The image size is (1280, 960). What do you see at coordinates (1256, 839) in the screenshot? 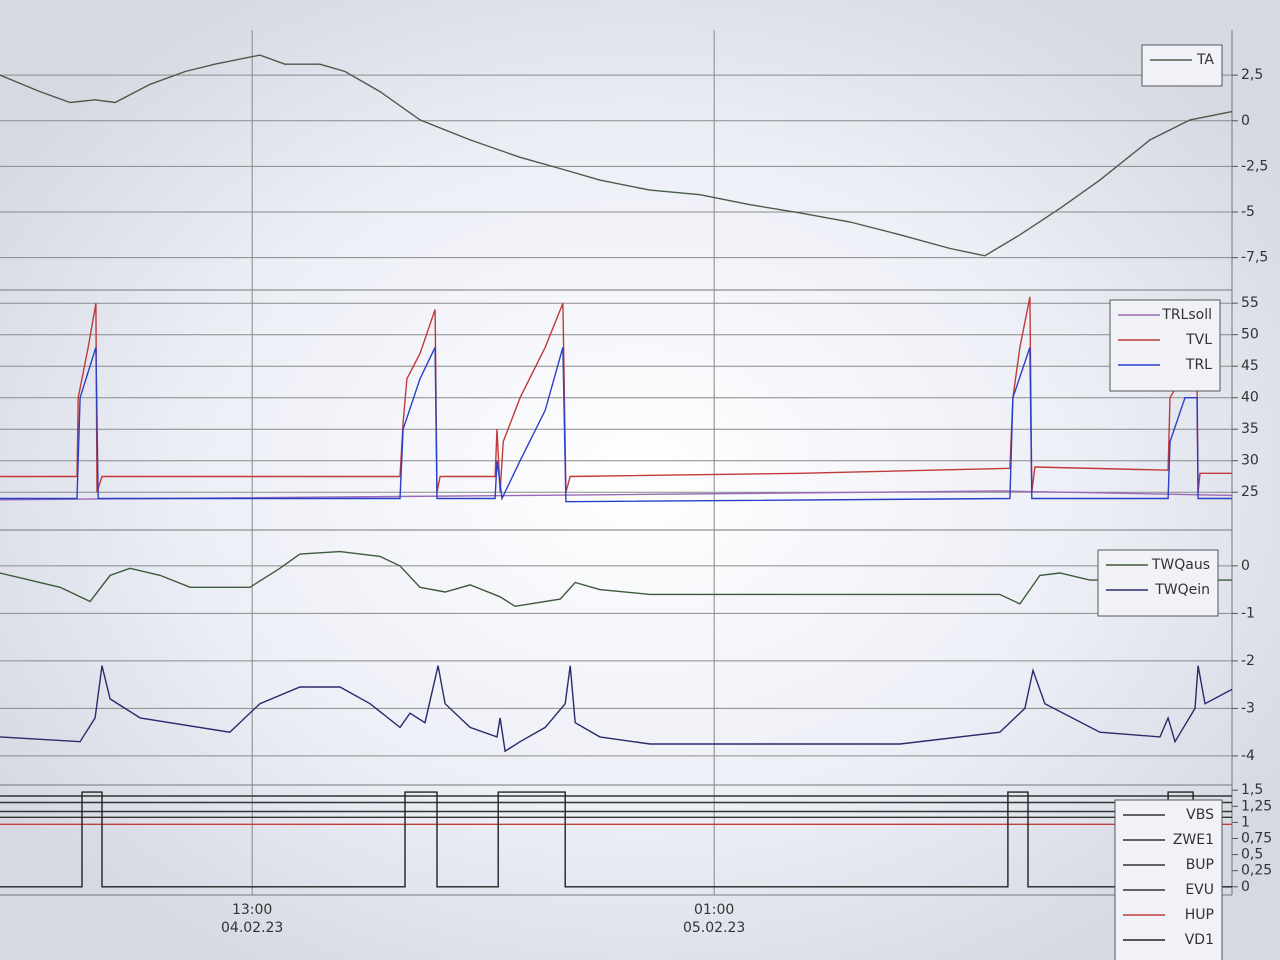
I see `y-tick-label: 0,75` at bounding box center [1256, 839].